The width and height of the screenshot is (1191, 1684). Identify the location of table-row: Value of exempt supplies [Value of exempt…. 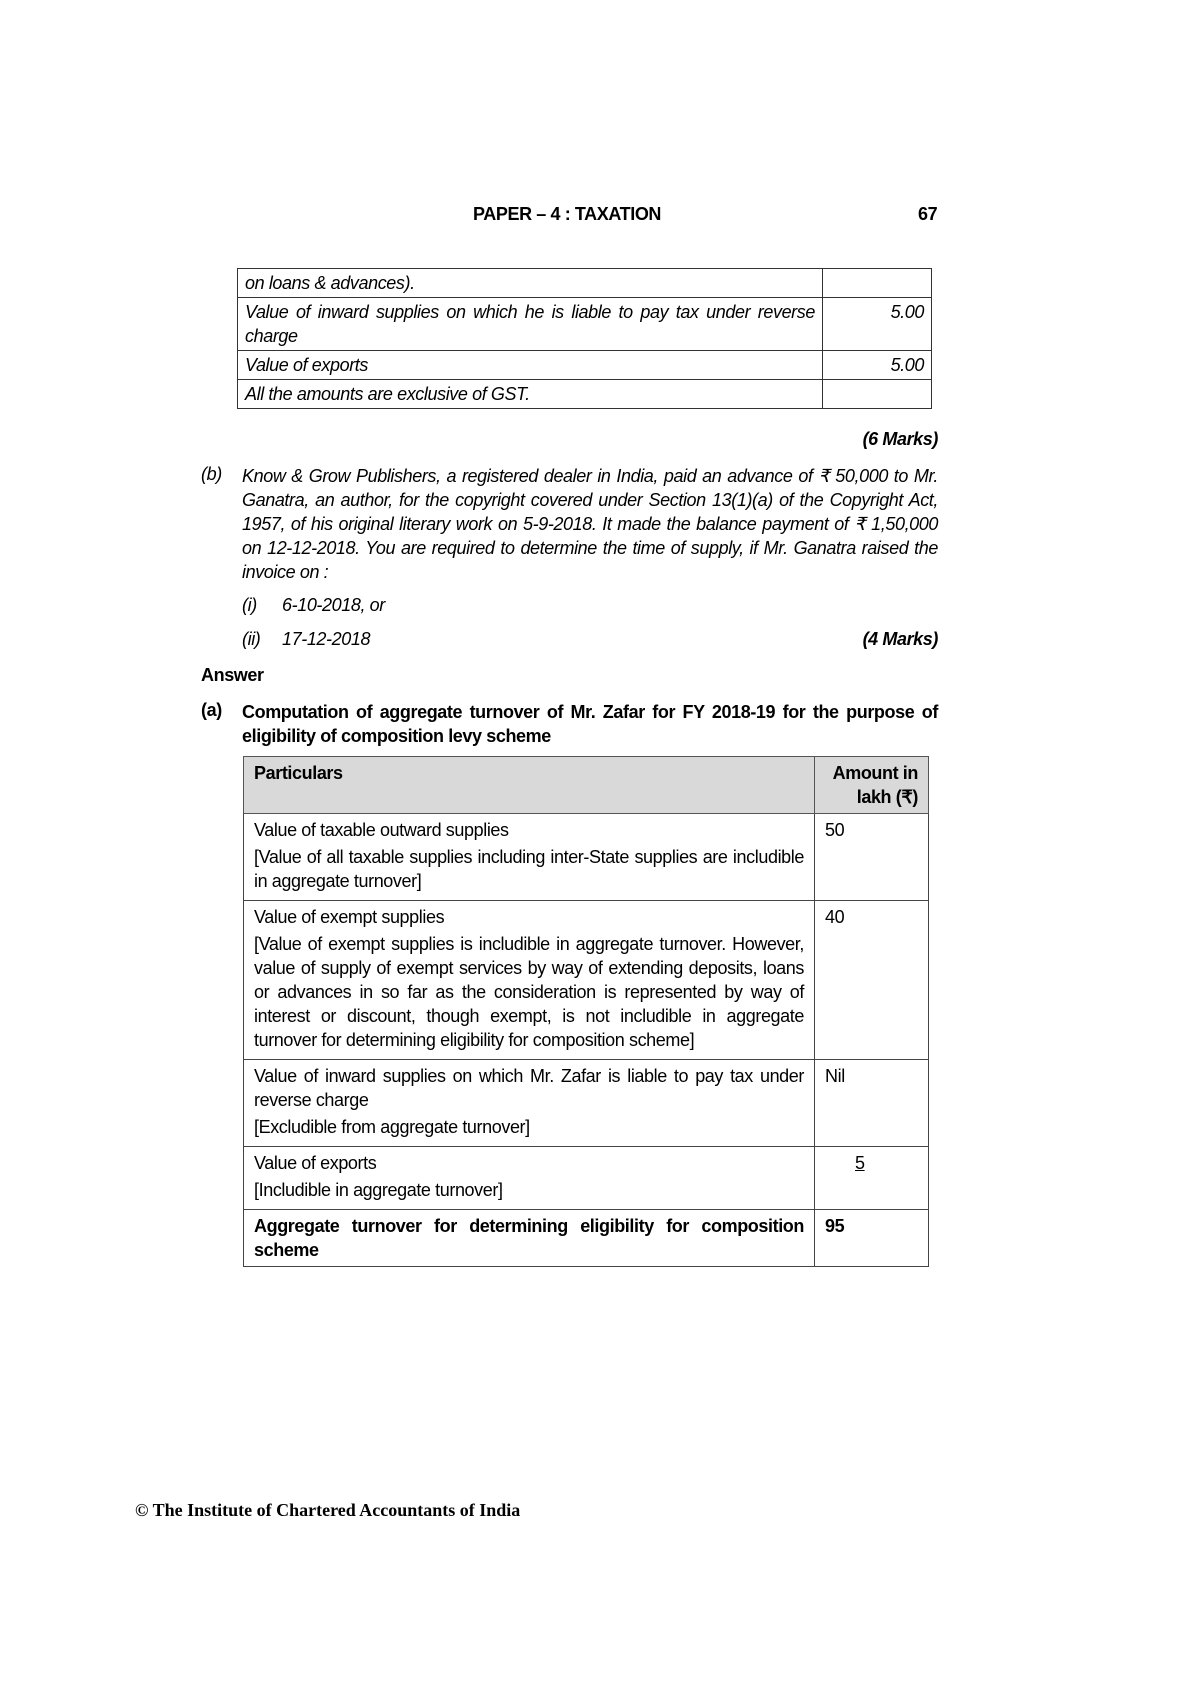
(586, 980).